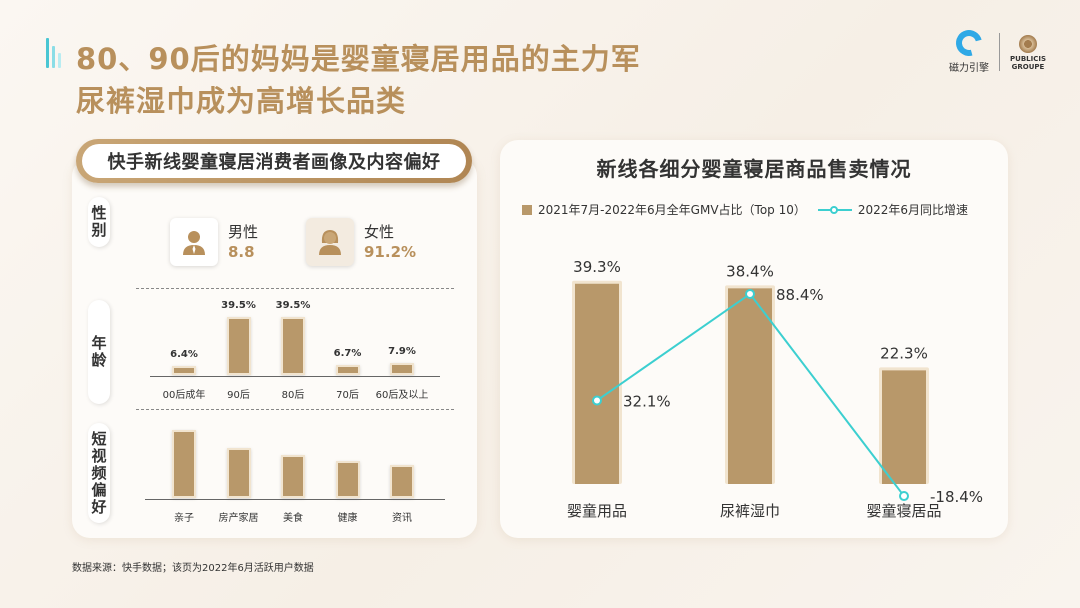 This screenshot has width=1080, height=608. Describe the element at coordinates (969, 68) in the screenshot. I see `cili-logo-text: 磁力引擎` at that location.